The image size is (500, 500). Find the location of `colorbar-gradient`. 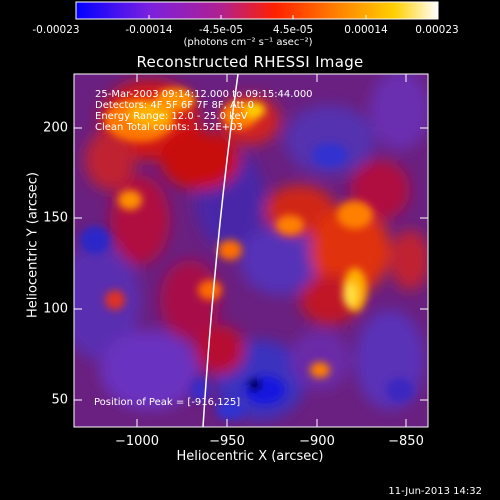

colorbar-gradient is located at coordinates (257, 10).